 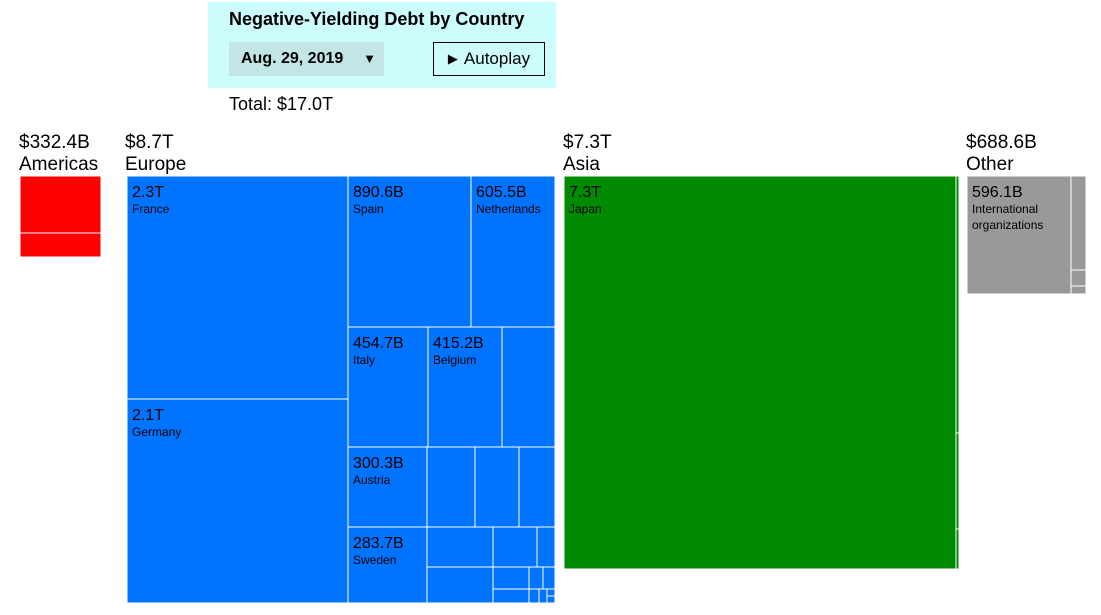 What do you see at coordinates (374, 560) in the screenshot?
I see `tile-name-label: Sweden` at bounding box center [374, 560].